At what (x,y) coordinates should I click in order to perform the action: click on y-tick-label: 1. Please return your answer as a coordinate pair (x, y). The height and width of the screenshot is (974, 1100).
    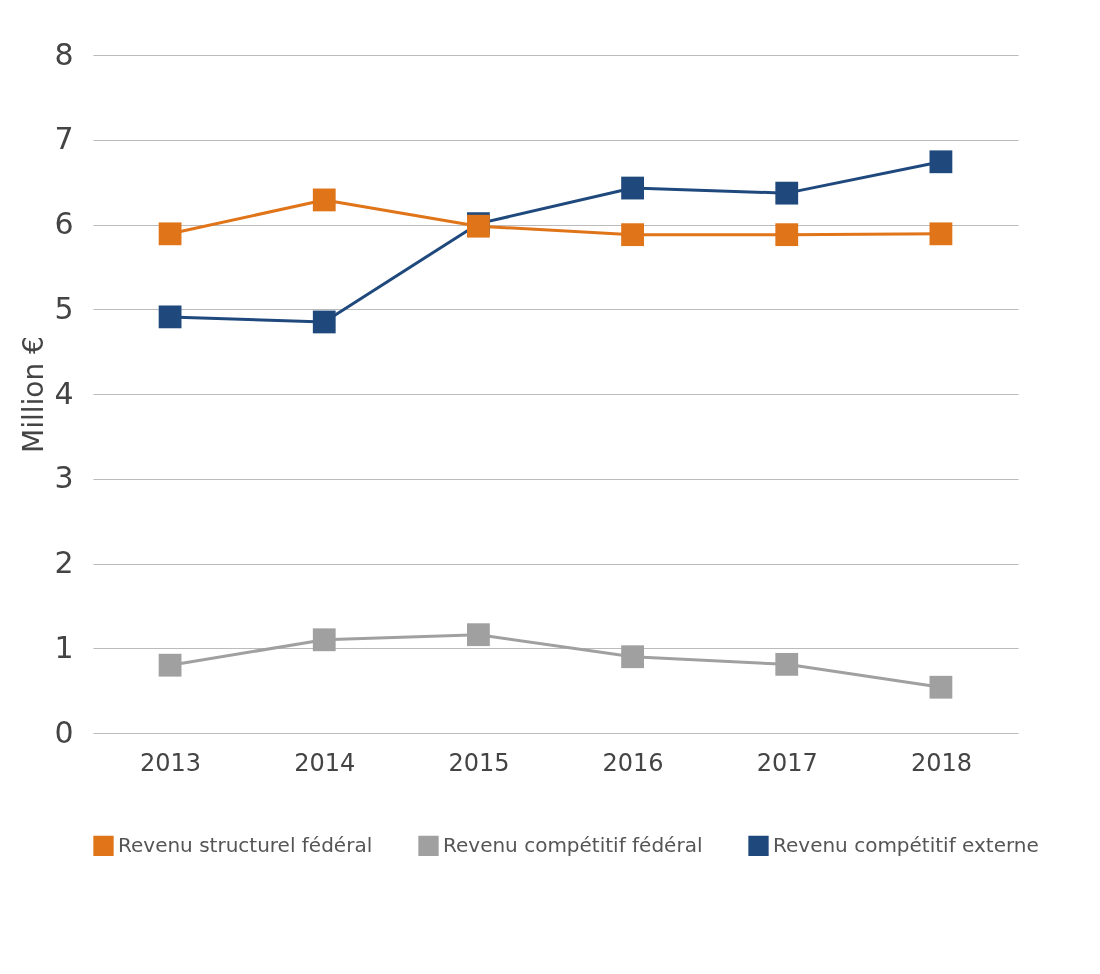
    Looking at the image, I should click on (64, 647).